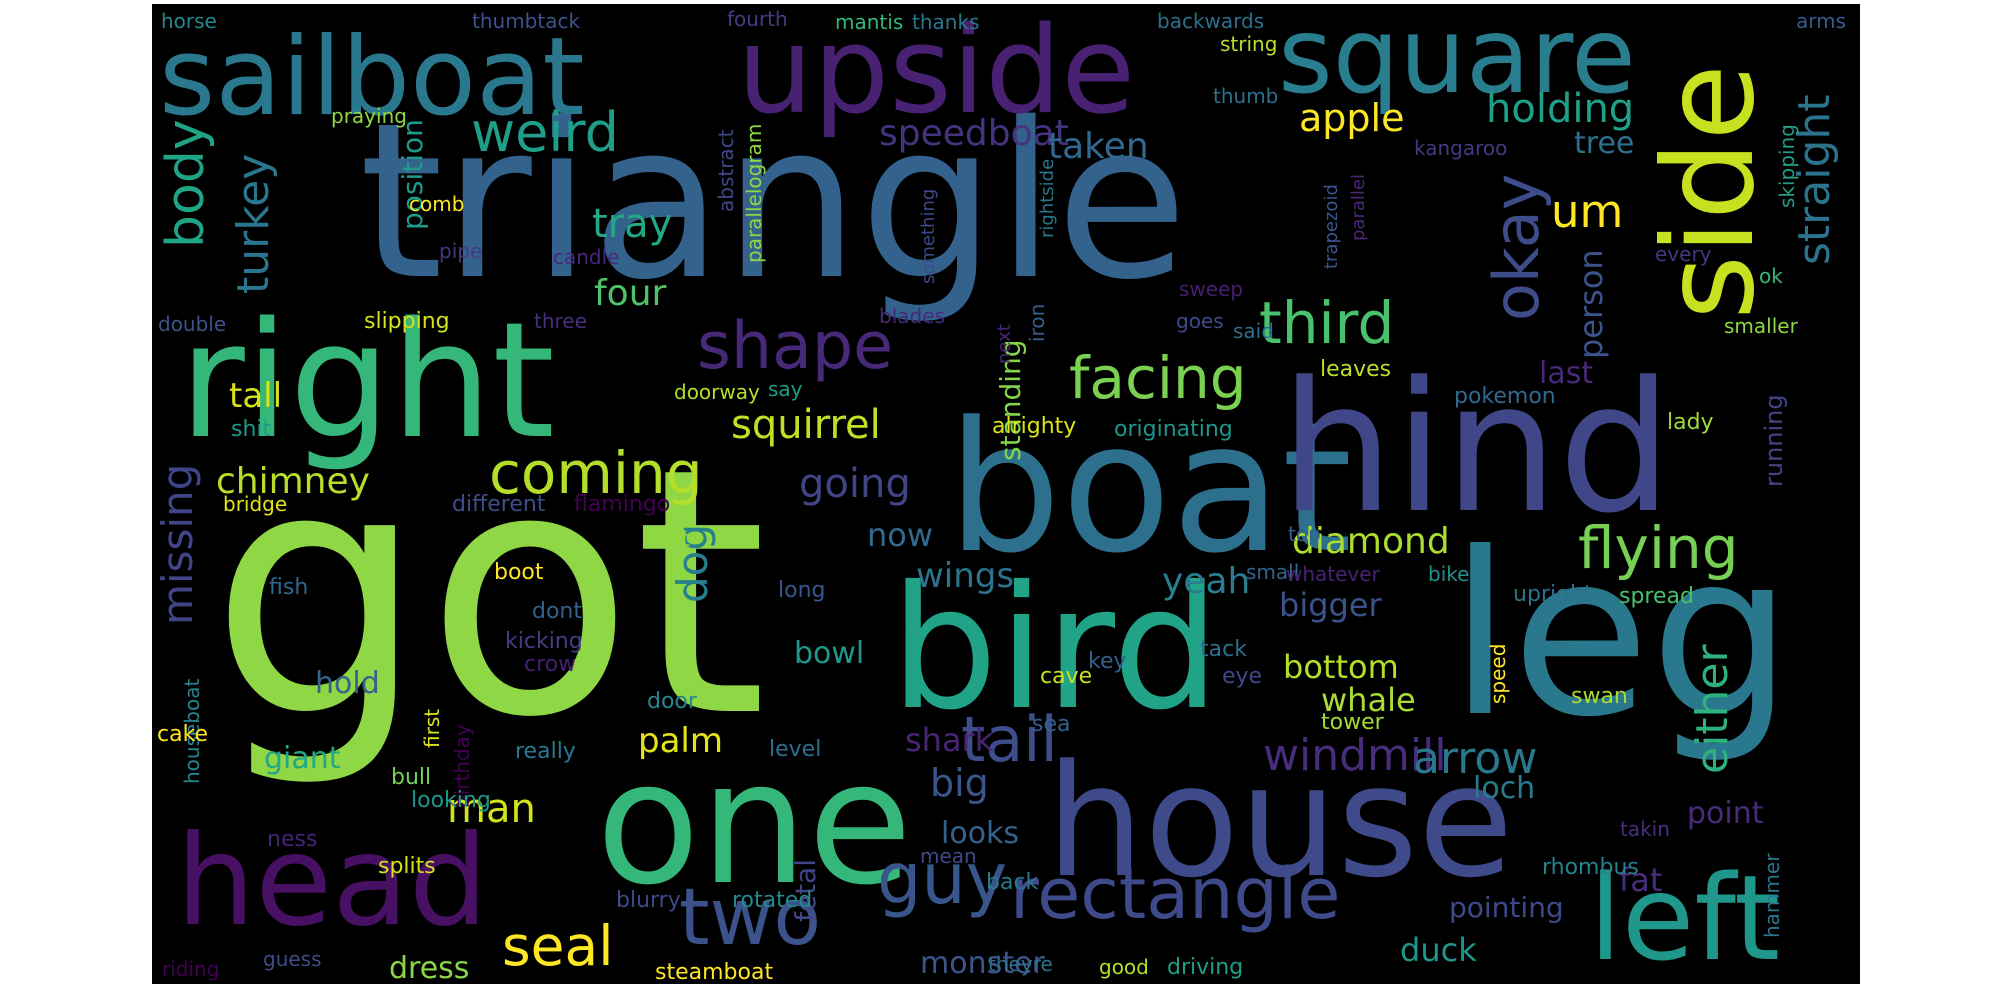  I want to click on word-blades: blades, so click(912, 316).